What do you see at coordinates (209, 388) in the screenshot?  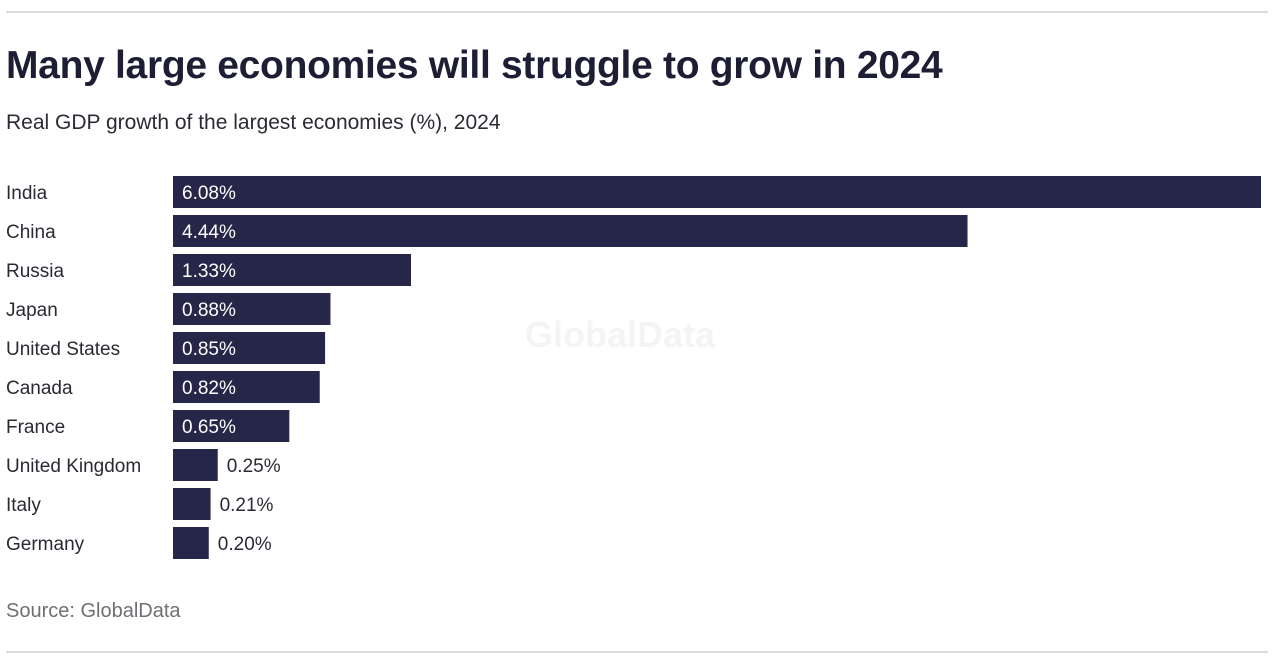 I see `data-label: 0.82%` at bounding box center [209, 388].